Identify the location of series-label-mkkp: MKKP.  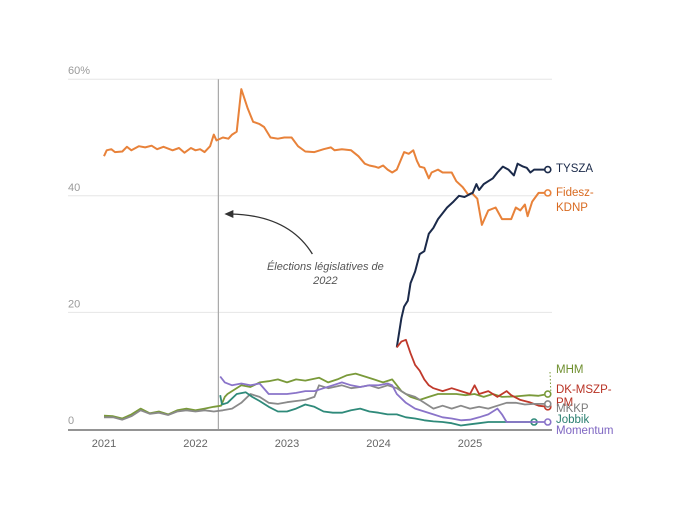
(572, 409).